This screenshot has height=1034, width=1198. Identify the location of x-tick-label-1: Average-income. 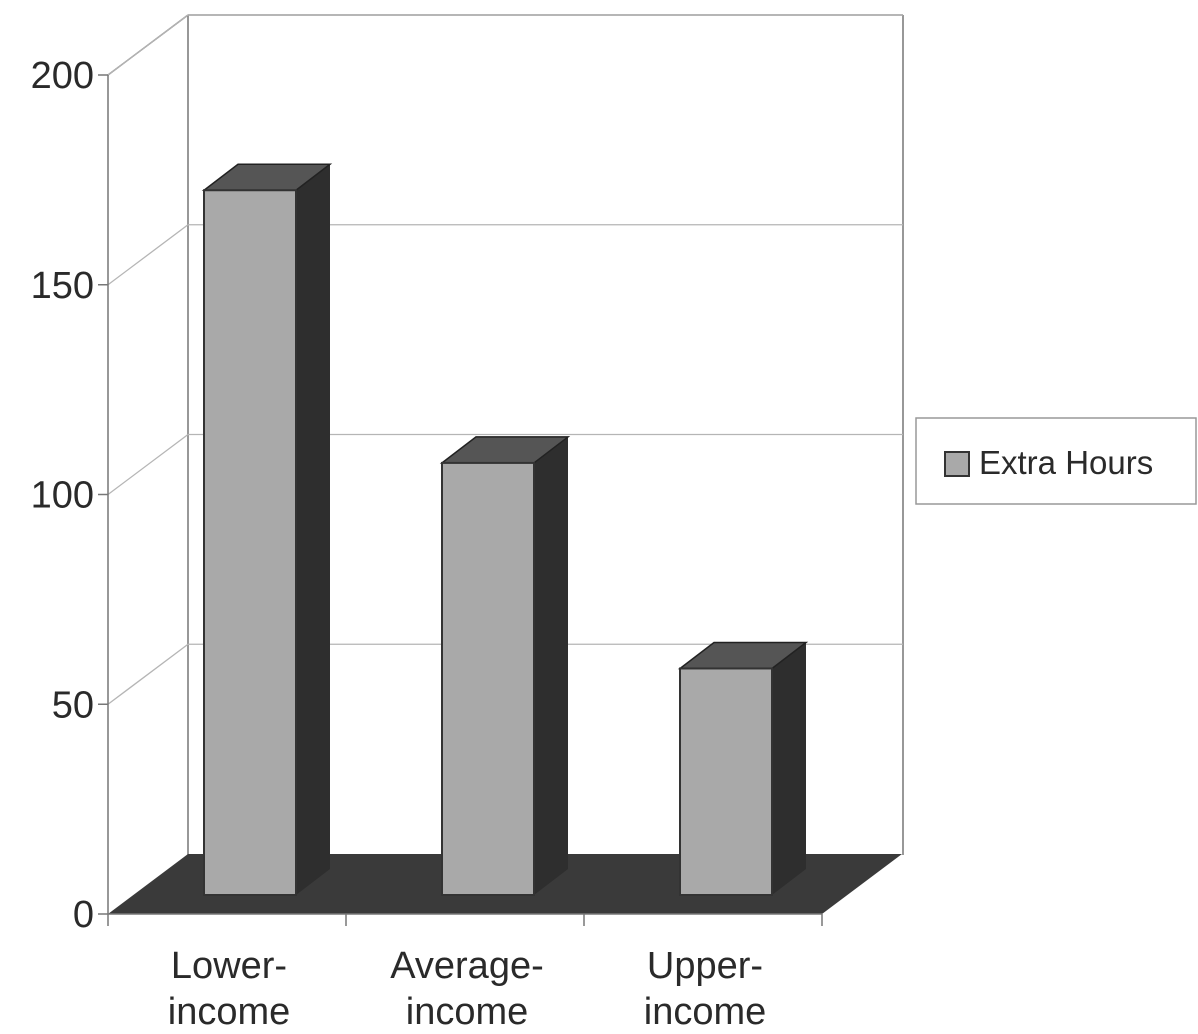
(467, 989).